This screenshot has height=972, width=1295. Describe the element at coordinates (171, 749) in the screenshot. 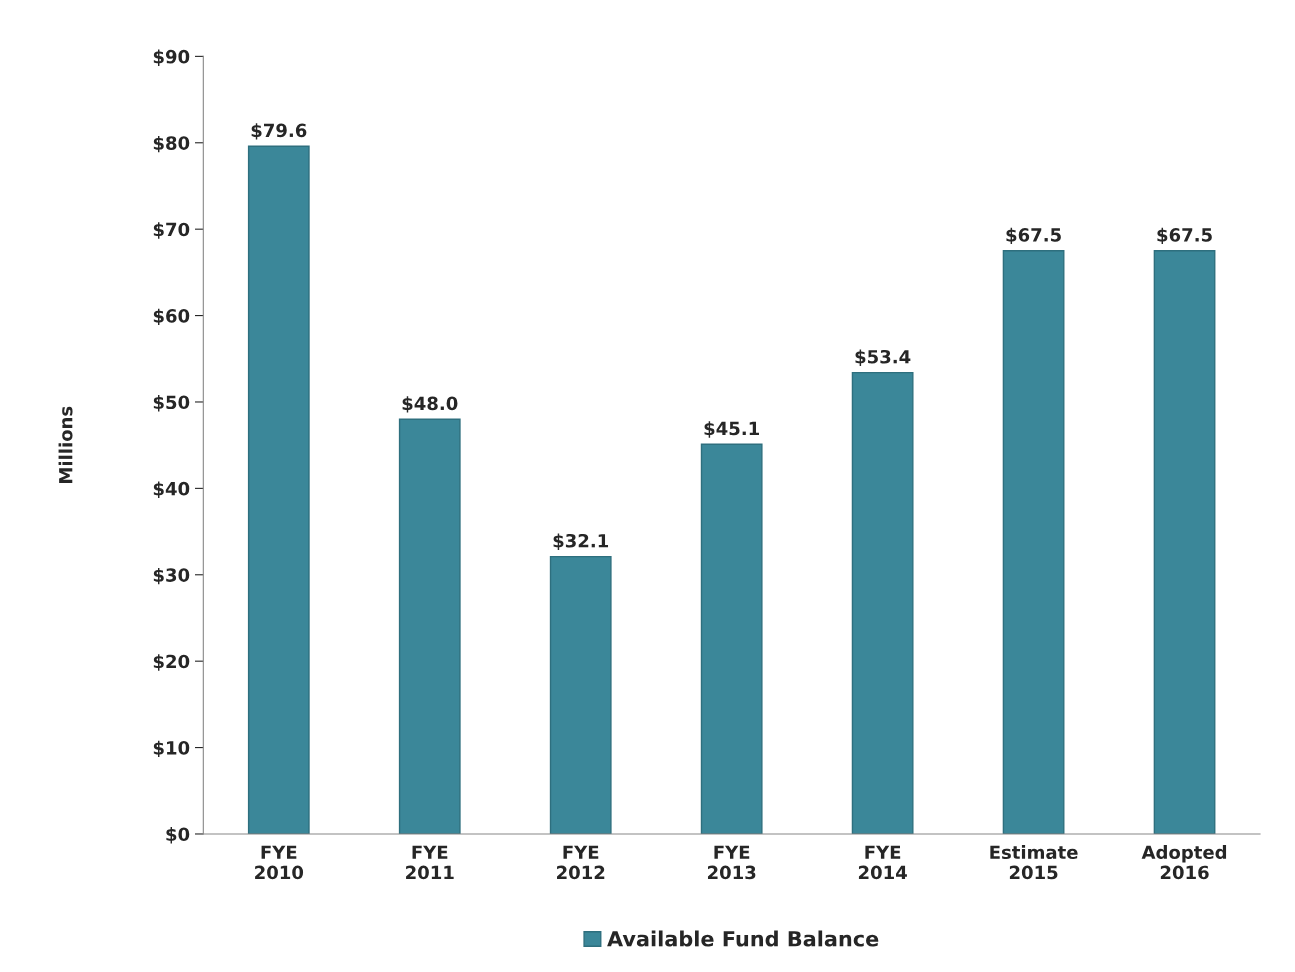

I see `y-tick-label: $10` at that location.